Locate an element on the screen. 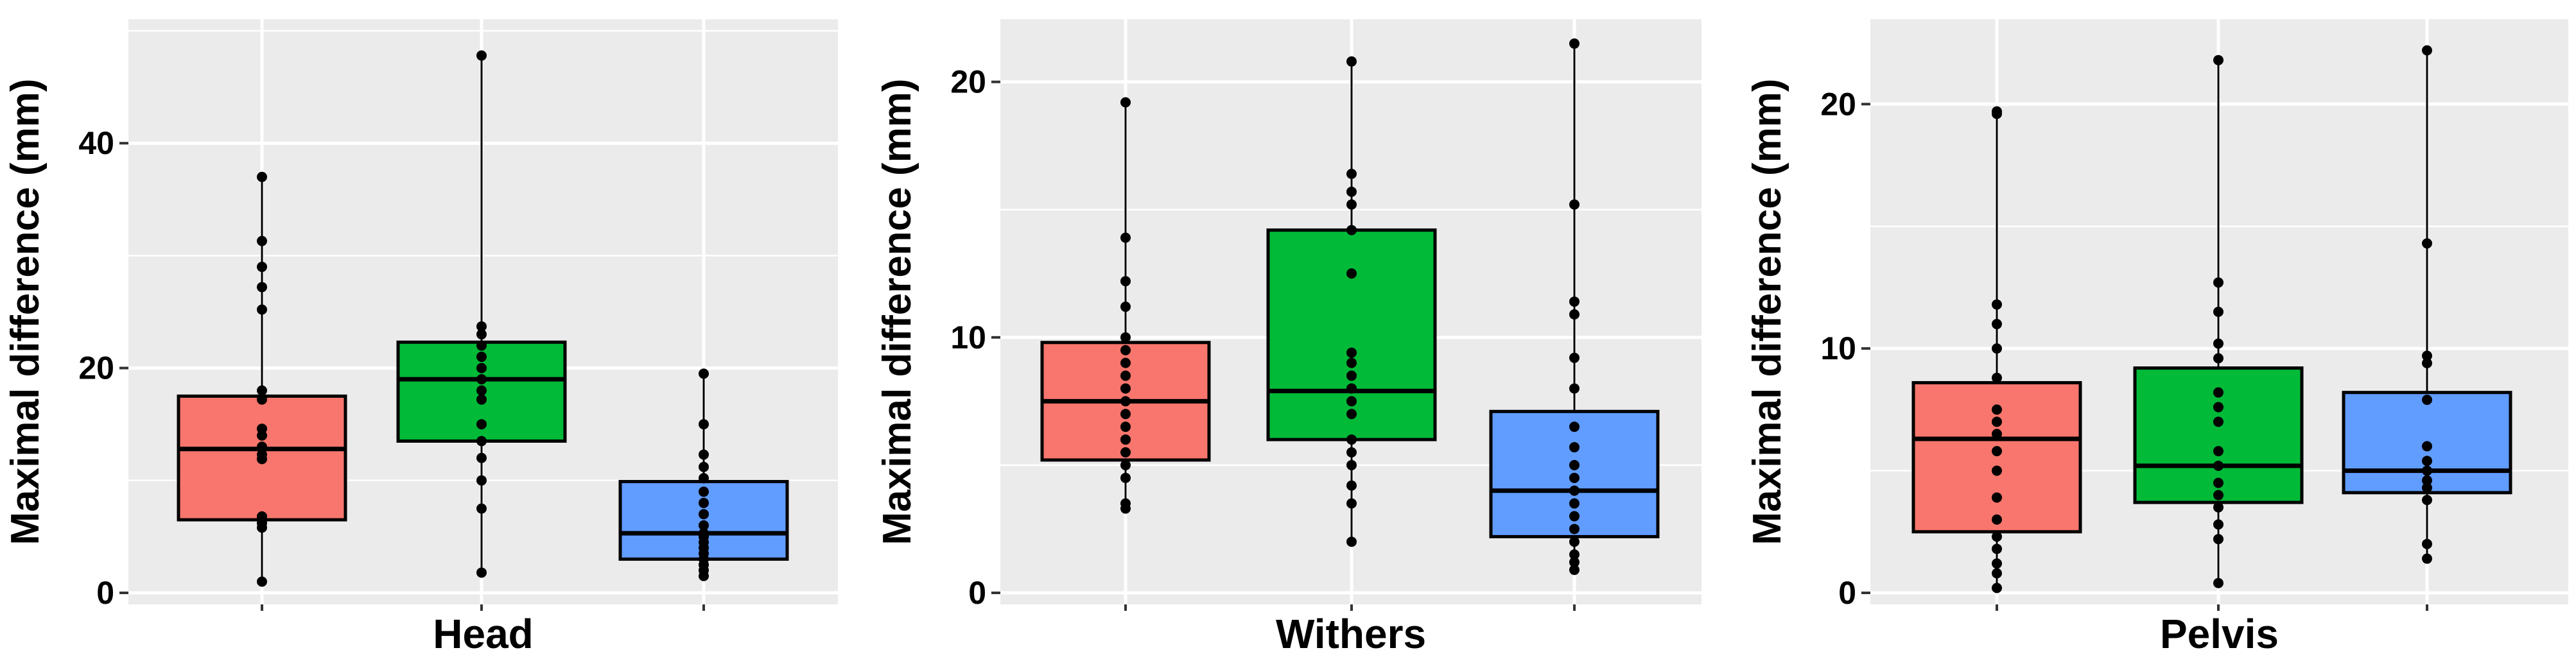  x-axis-title: Head is located at coordinates (483, 634).